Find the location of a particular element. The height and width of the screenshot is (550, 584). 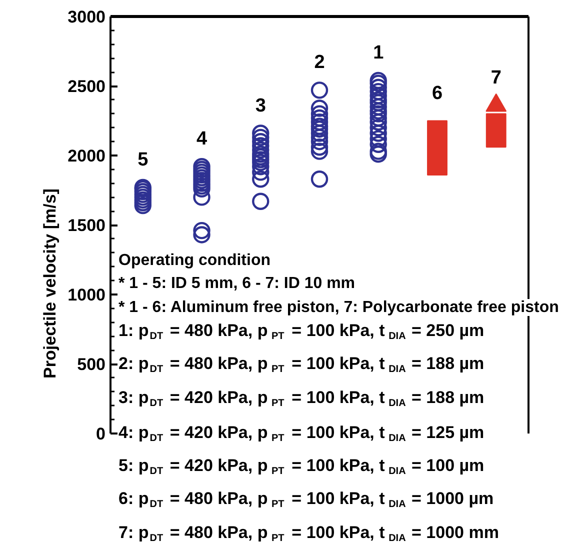

x-tick-label: 5 is located at coordinates (143, 159).